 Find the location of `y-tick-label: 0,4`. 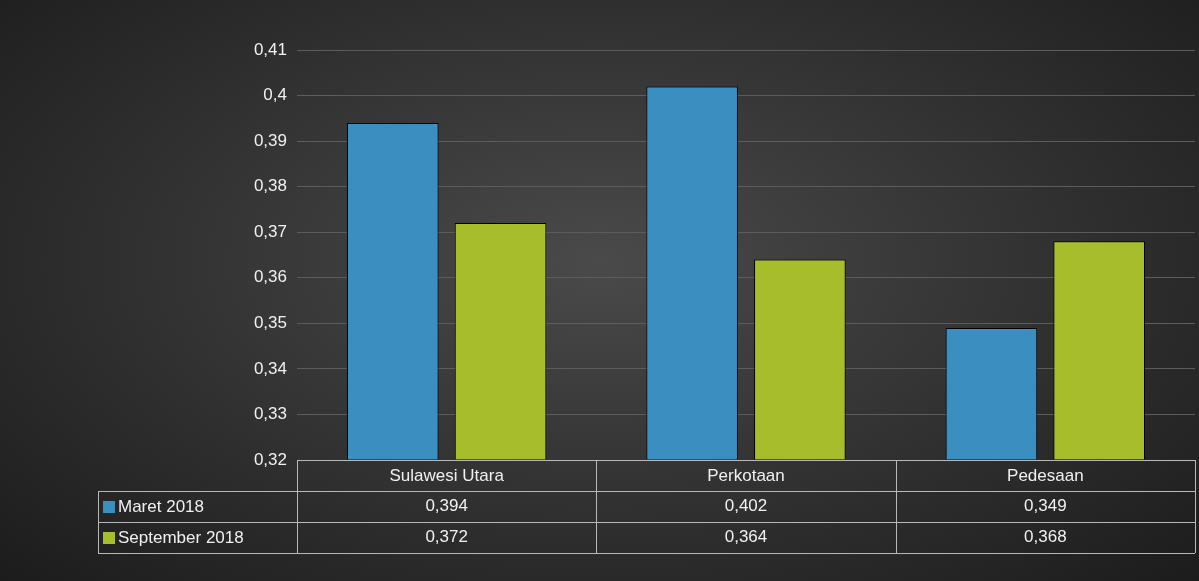

y-tick-label: 0,4 is located at coordinates (275, 95).